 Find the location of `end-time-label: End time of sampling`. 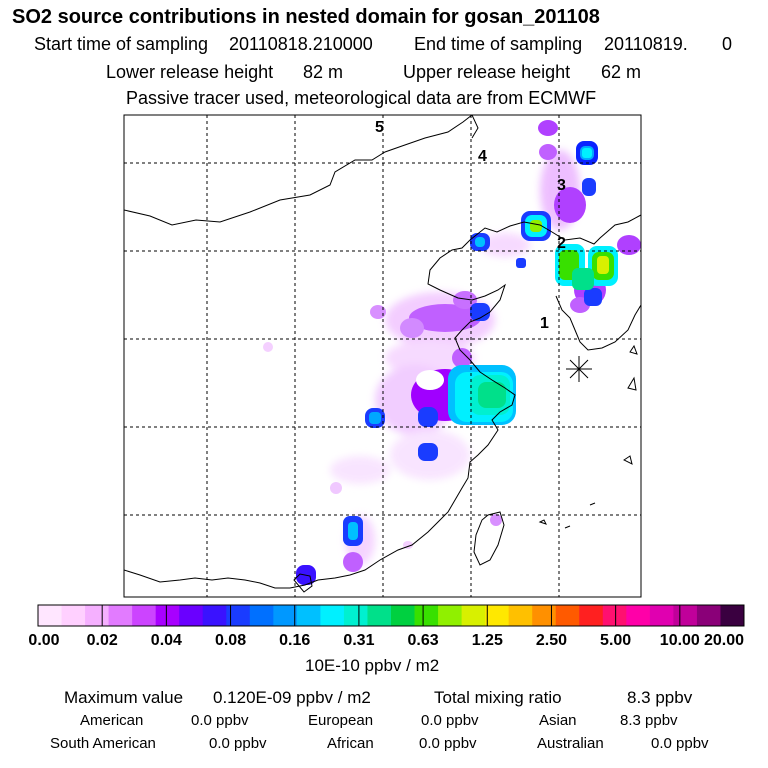

end-time-label: End time of sampling is located at coordinates (498, 44).